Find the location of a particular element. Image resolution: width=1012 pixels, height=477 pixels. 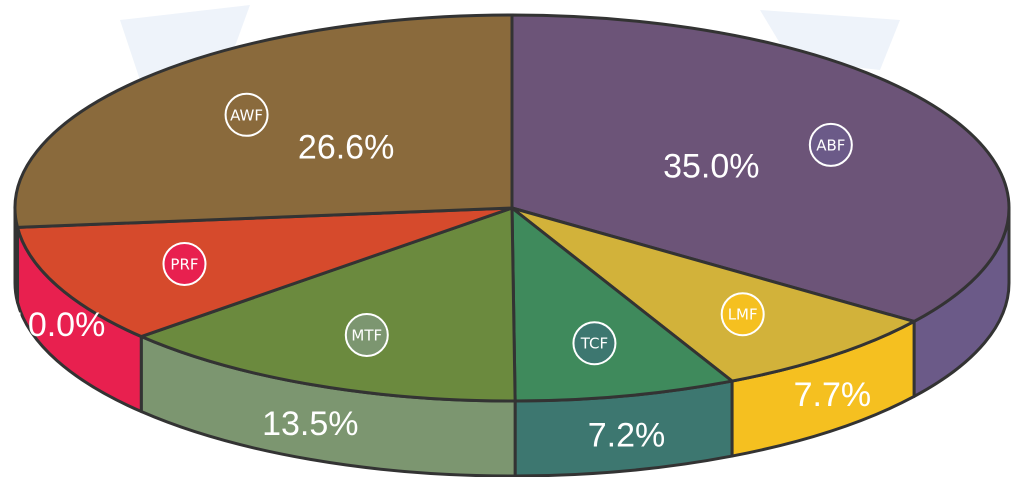

category-label: AWF is located at coordinates (246, 115).